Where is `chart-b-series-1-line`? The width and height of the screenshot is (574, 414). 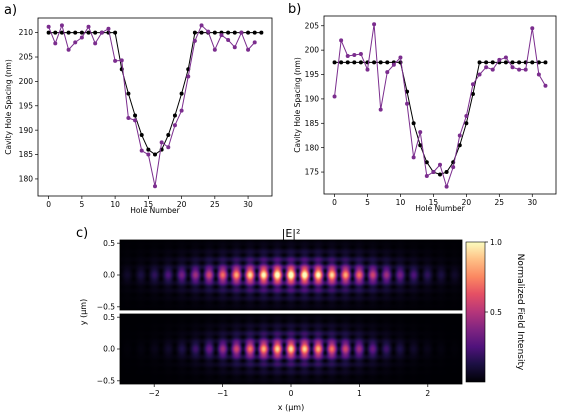 chart-b-series-1-line is located at coordinates (440, 106).